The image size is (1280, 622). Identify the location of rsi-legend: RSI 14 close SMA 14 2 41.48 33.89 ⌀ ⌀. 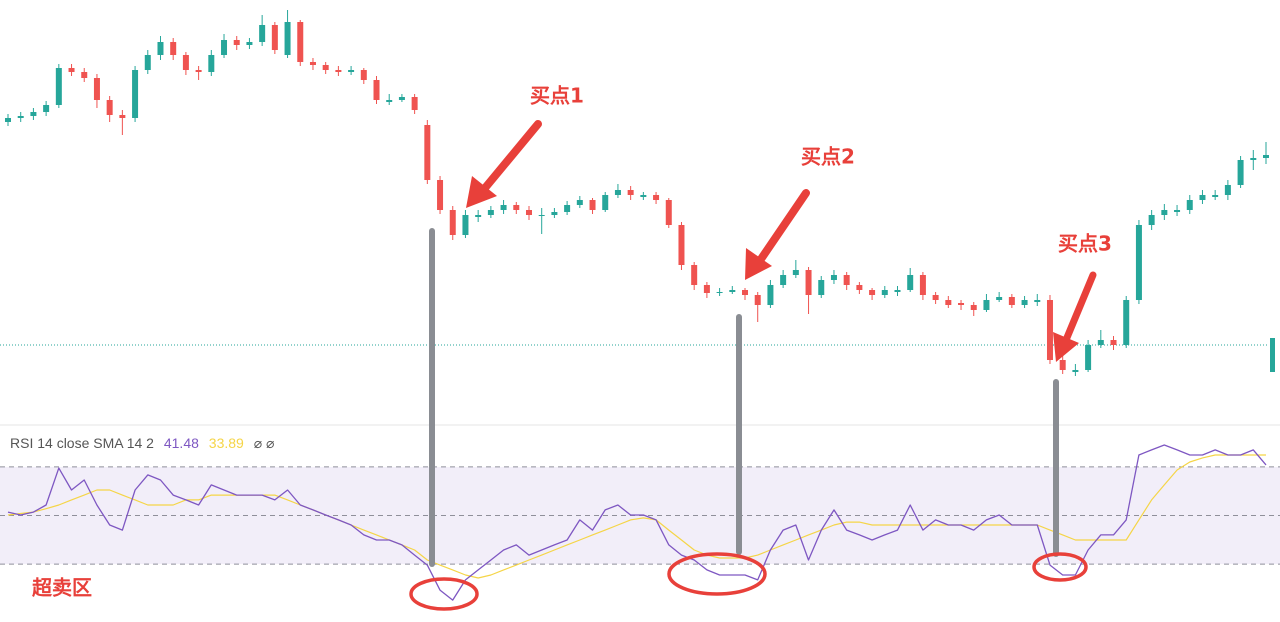
(142, 443).